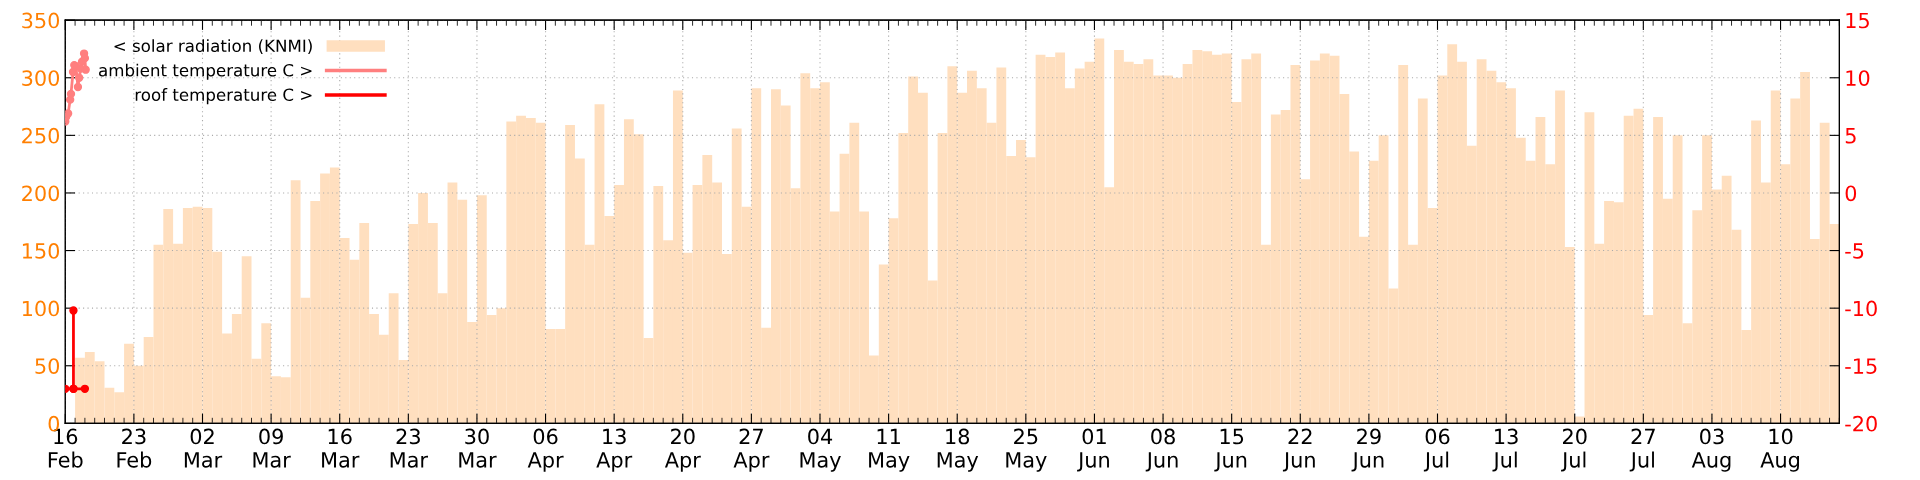 This screenshot has width=1920, height=480. Describe the element at coordinates (1436, 450) in the screenshot. I see `x-tick-label: 06 Jul` at that location.